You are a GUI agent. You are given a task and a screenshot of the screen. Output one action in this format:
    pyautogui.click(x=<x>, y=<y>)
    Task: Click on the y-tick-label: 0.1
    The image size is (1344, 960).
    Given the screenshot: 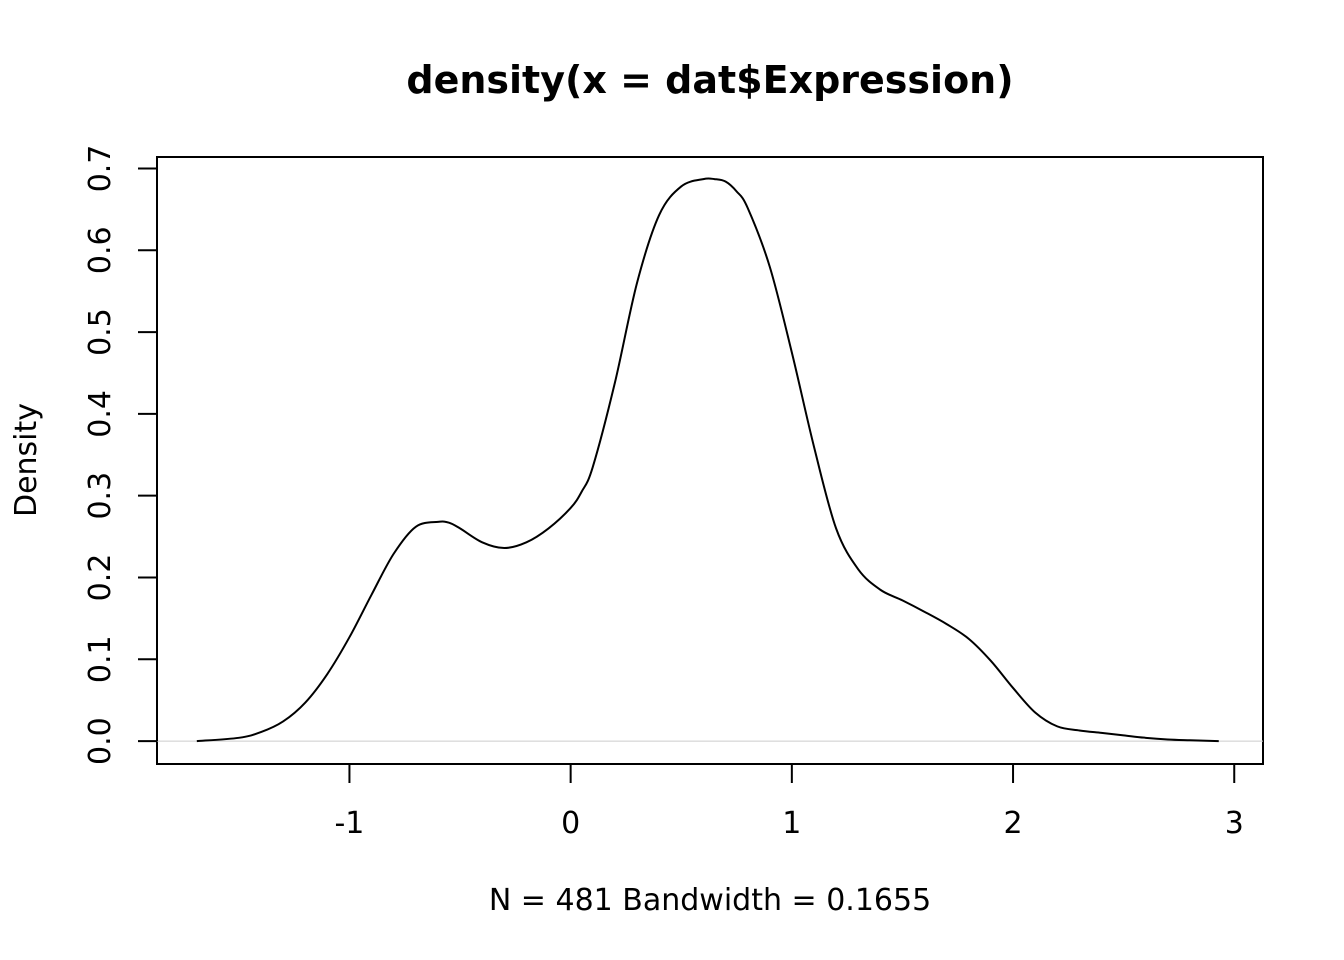 What is the action you would take?
    pyautogui.click(x=100, y=659)
    